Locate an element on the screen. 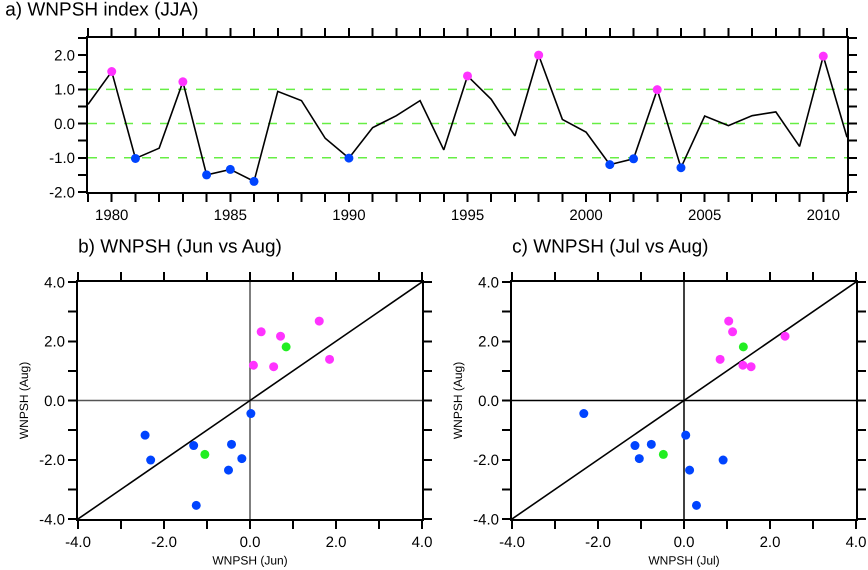 The image size is (868, 570). y-tick-label: 1.0 is located at coordinates (64, 90).